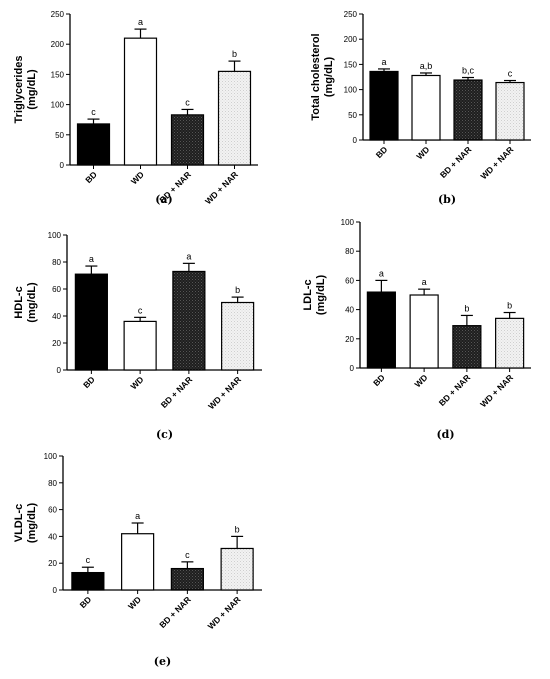  What do you see at coordinates (445, 434) in the screenshot?
I see `panel-caption: (d)` at bounding box center [445, 434].